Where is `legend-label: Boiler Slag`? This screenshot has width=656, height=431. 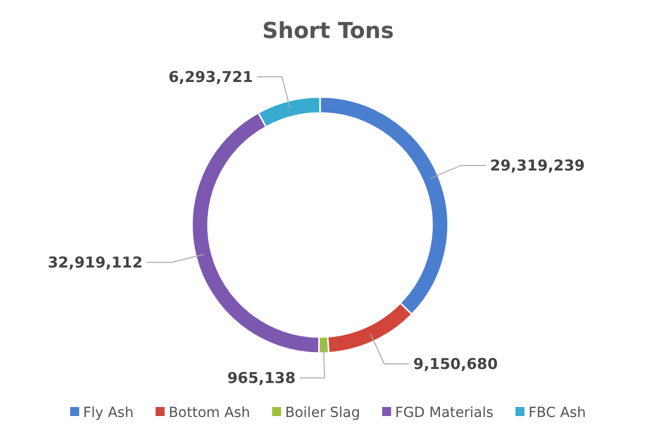
legend-label: Boiler Slag is located at coordinates (322, 412).